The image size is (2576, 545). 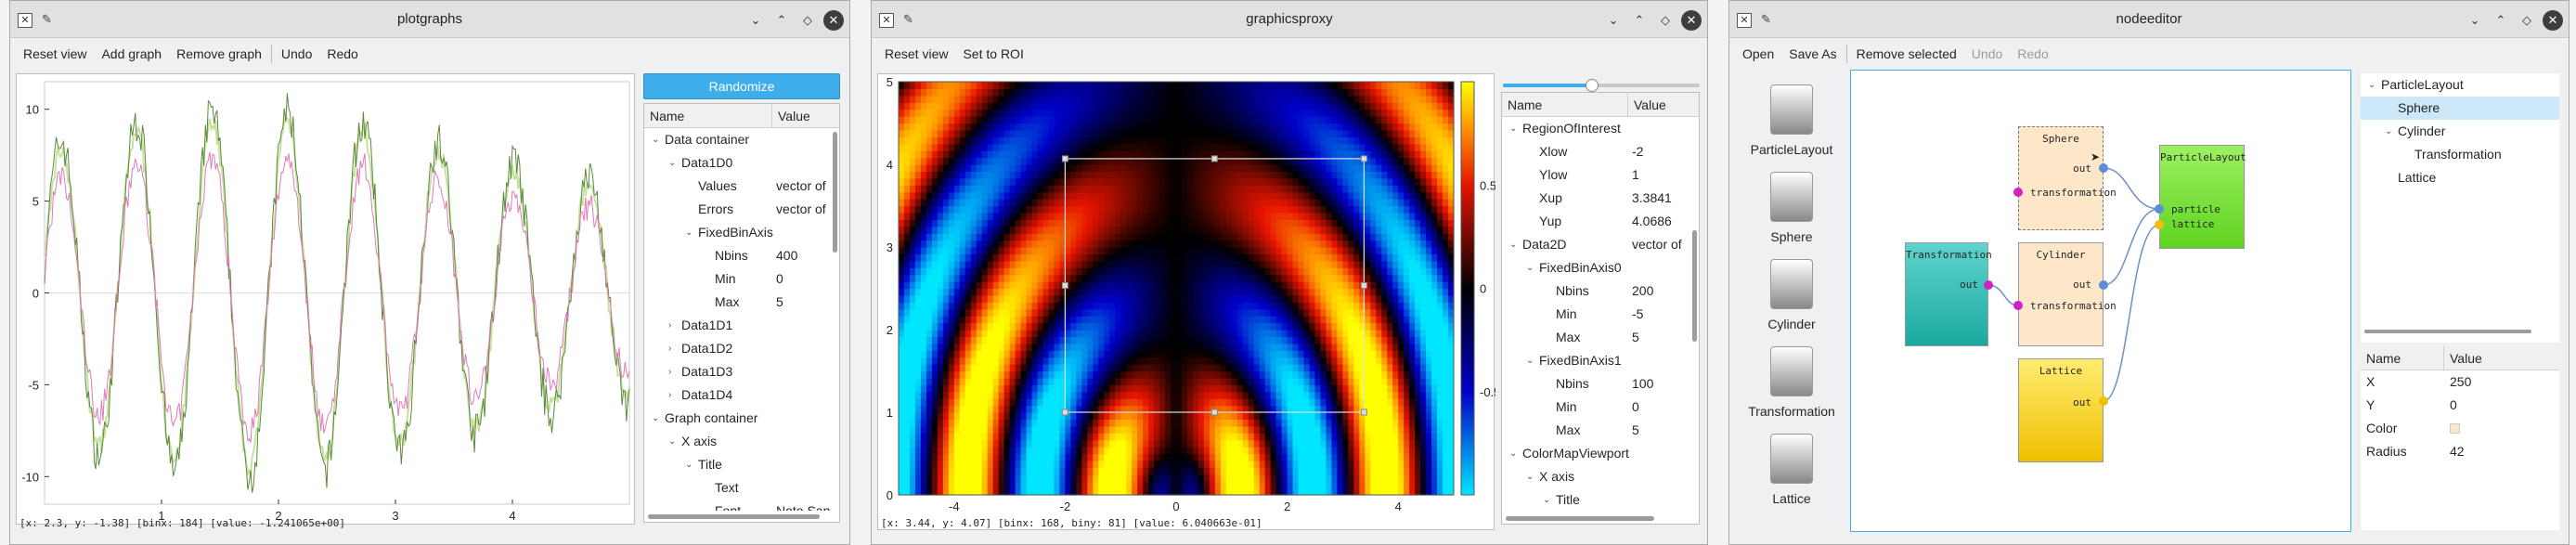 I want to click on tree-row: ⌄ Title, so click(x=737, y=464).